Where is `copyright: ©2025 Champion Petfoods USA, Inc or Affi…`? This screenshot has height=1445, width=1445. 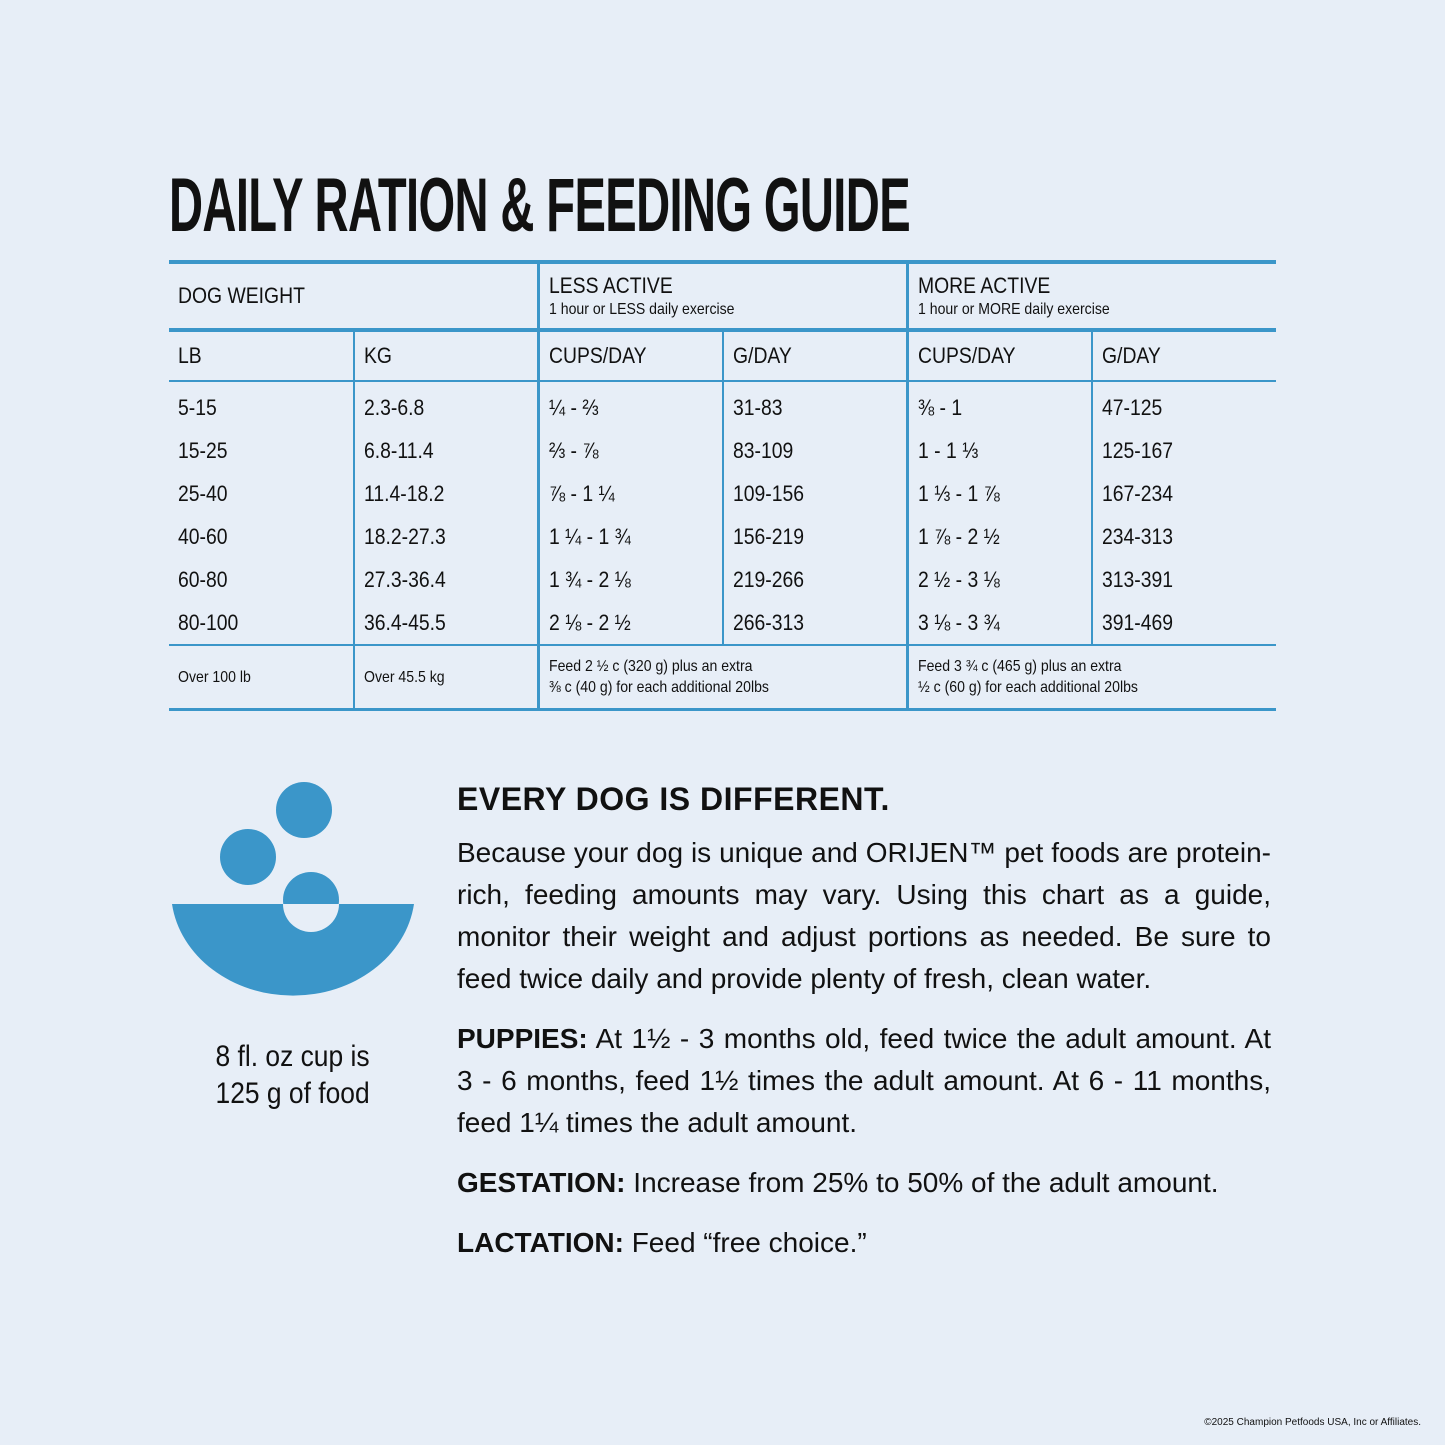 copyright: ©2025 Champion Petfoods USA, Inc or Affi… is located at coordinates (1312, 1422).